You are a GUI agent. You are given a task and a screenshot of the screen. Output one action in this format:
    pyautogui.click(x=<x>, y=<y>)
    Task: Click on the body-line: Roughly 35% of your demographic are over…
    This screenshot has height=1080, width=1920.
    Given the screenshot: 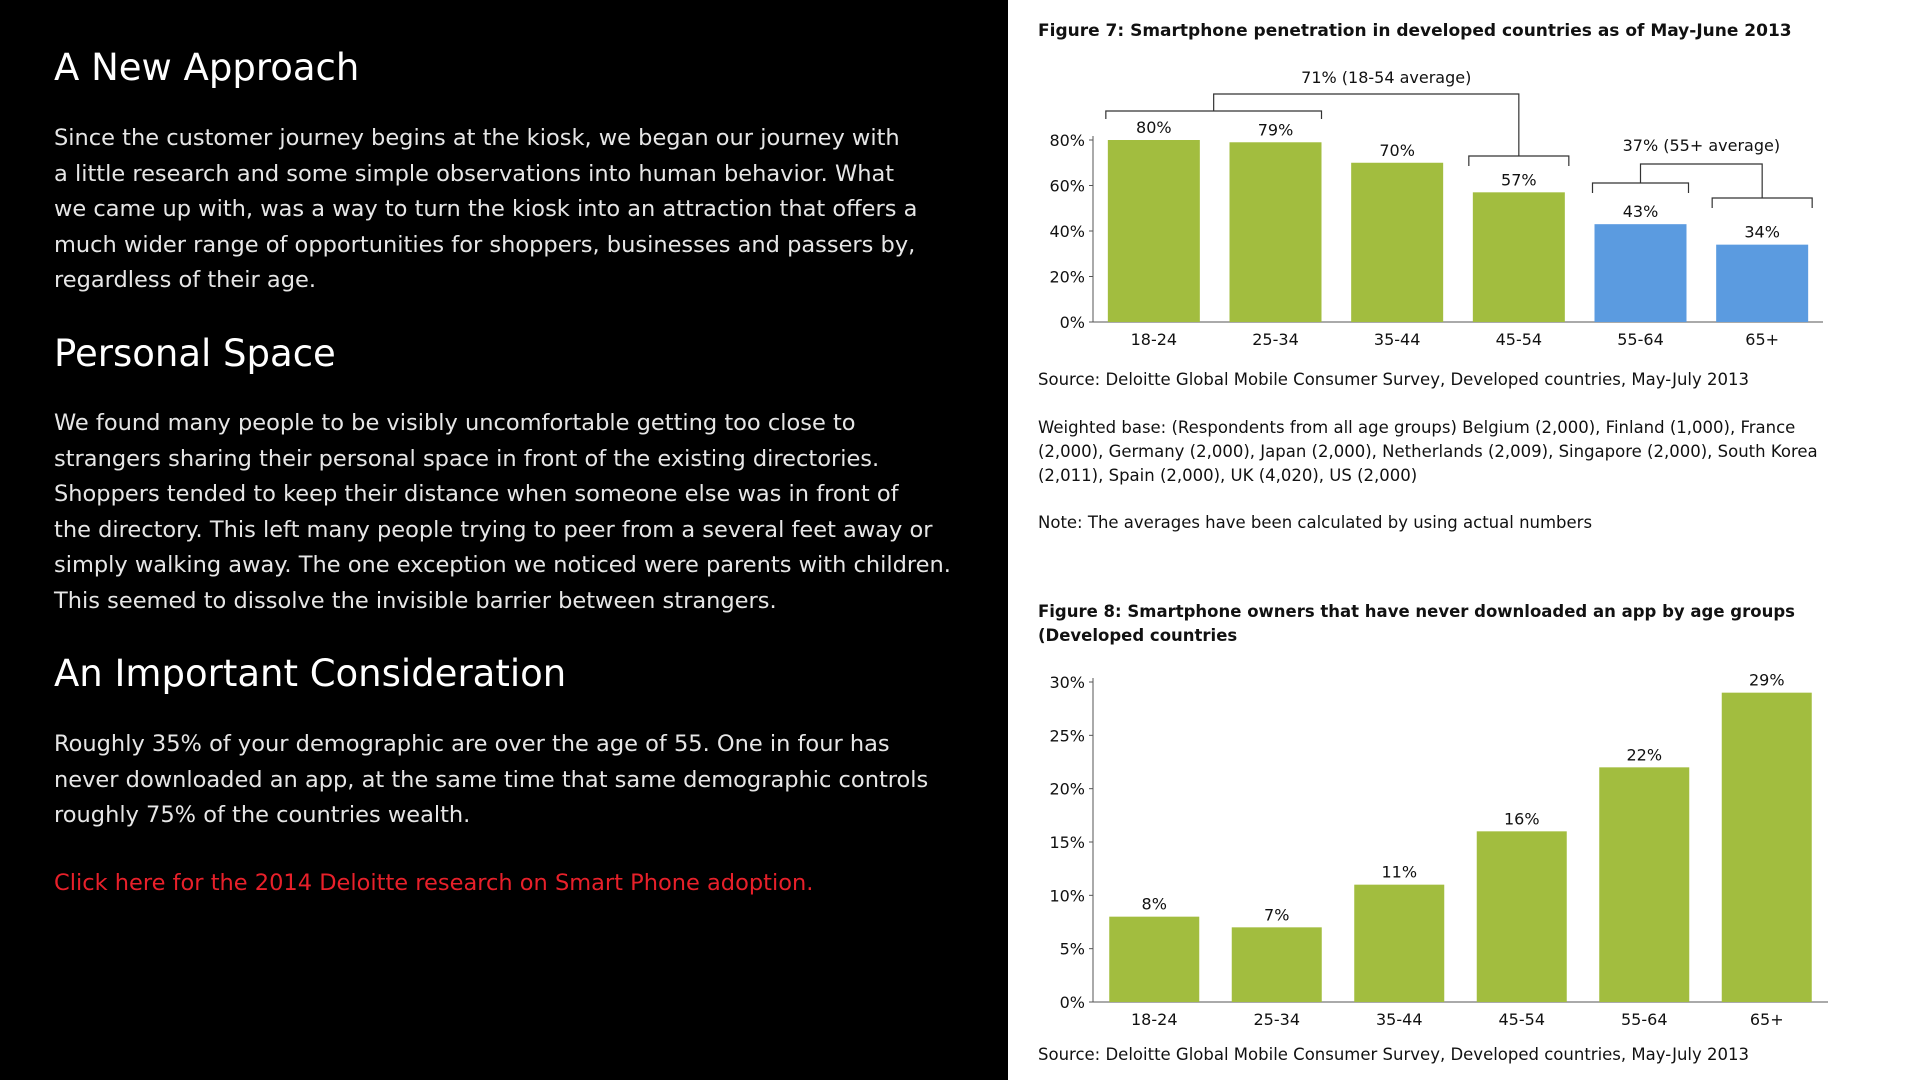 What is the action you would take?
    pyautogui.click(x=472, y=744)
    